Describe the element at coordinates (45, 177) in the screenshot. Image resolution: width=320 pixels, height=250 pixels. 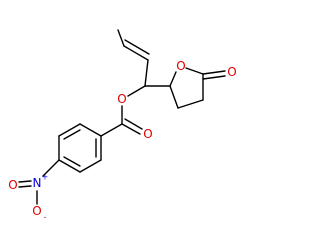
I see `atom-charge: +` at that location.